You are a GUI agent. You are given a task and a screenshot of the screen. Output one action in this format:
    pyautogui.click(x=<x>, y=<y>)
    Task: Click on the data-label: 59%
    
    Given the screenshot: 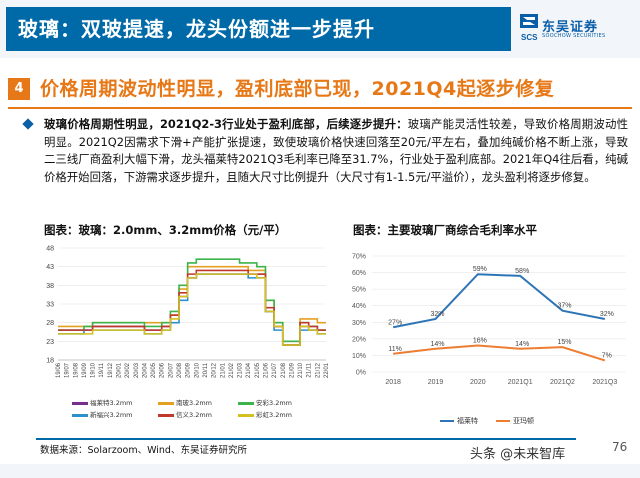 What is the action you would take?
    pyautogui.click(x=480, y=269)
    